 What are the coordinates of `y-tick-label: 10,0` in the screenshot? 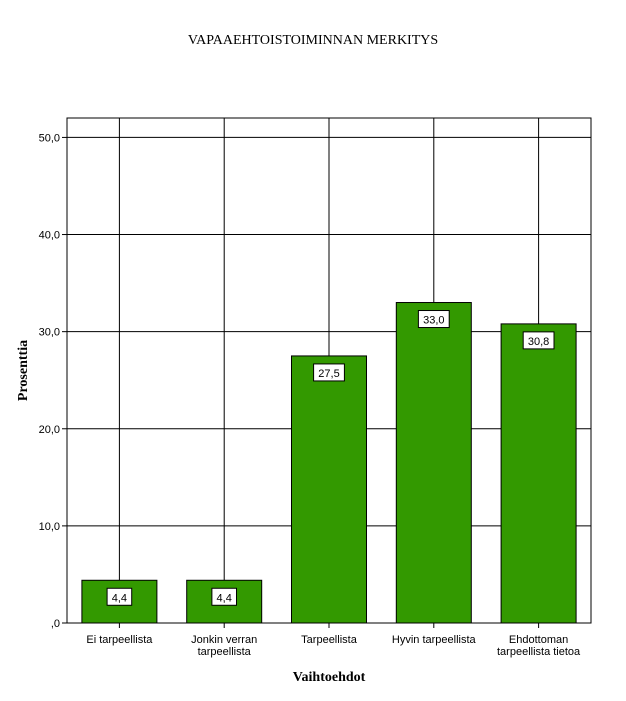 It's located at (49, 527).